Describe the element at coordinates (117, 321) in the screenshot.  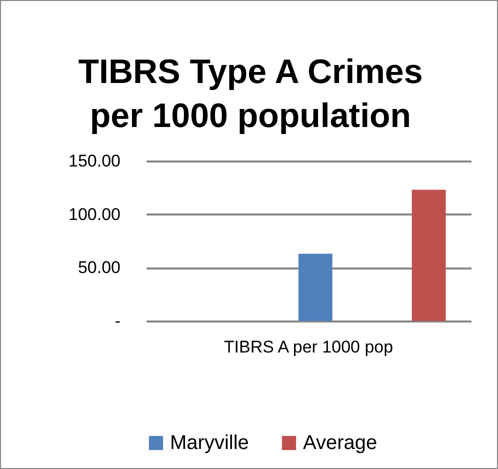
I see `y-tick-label: -` at that location.